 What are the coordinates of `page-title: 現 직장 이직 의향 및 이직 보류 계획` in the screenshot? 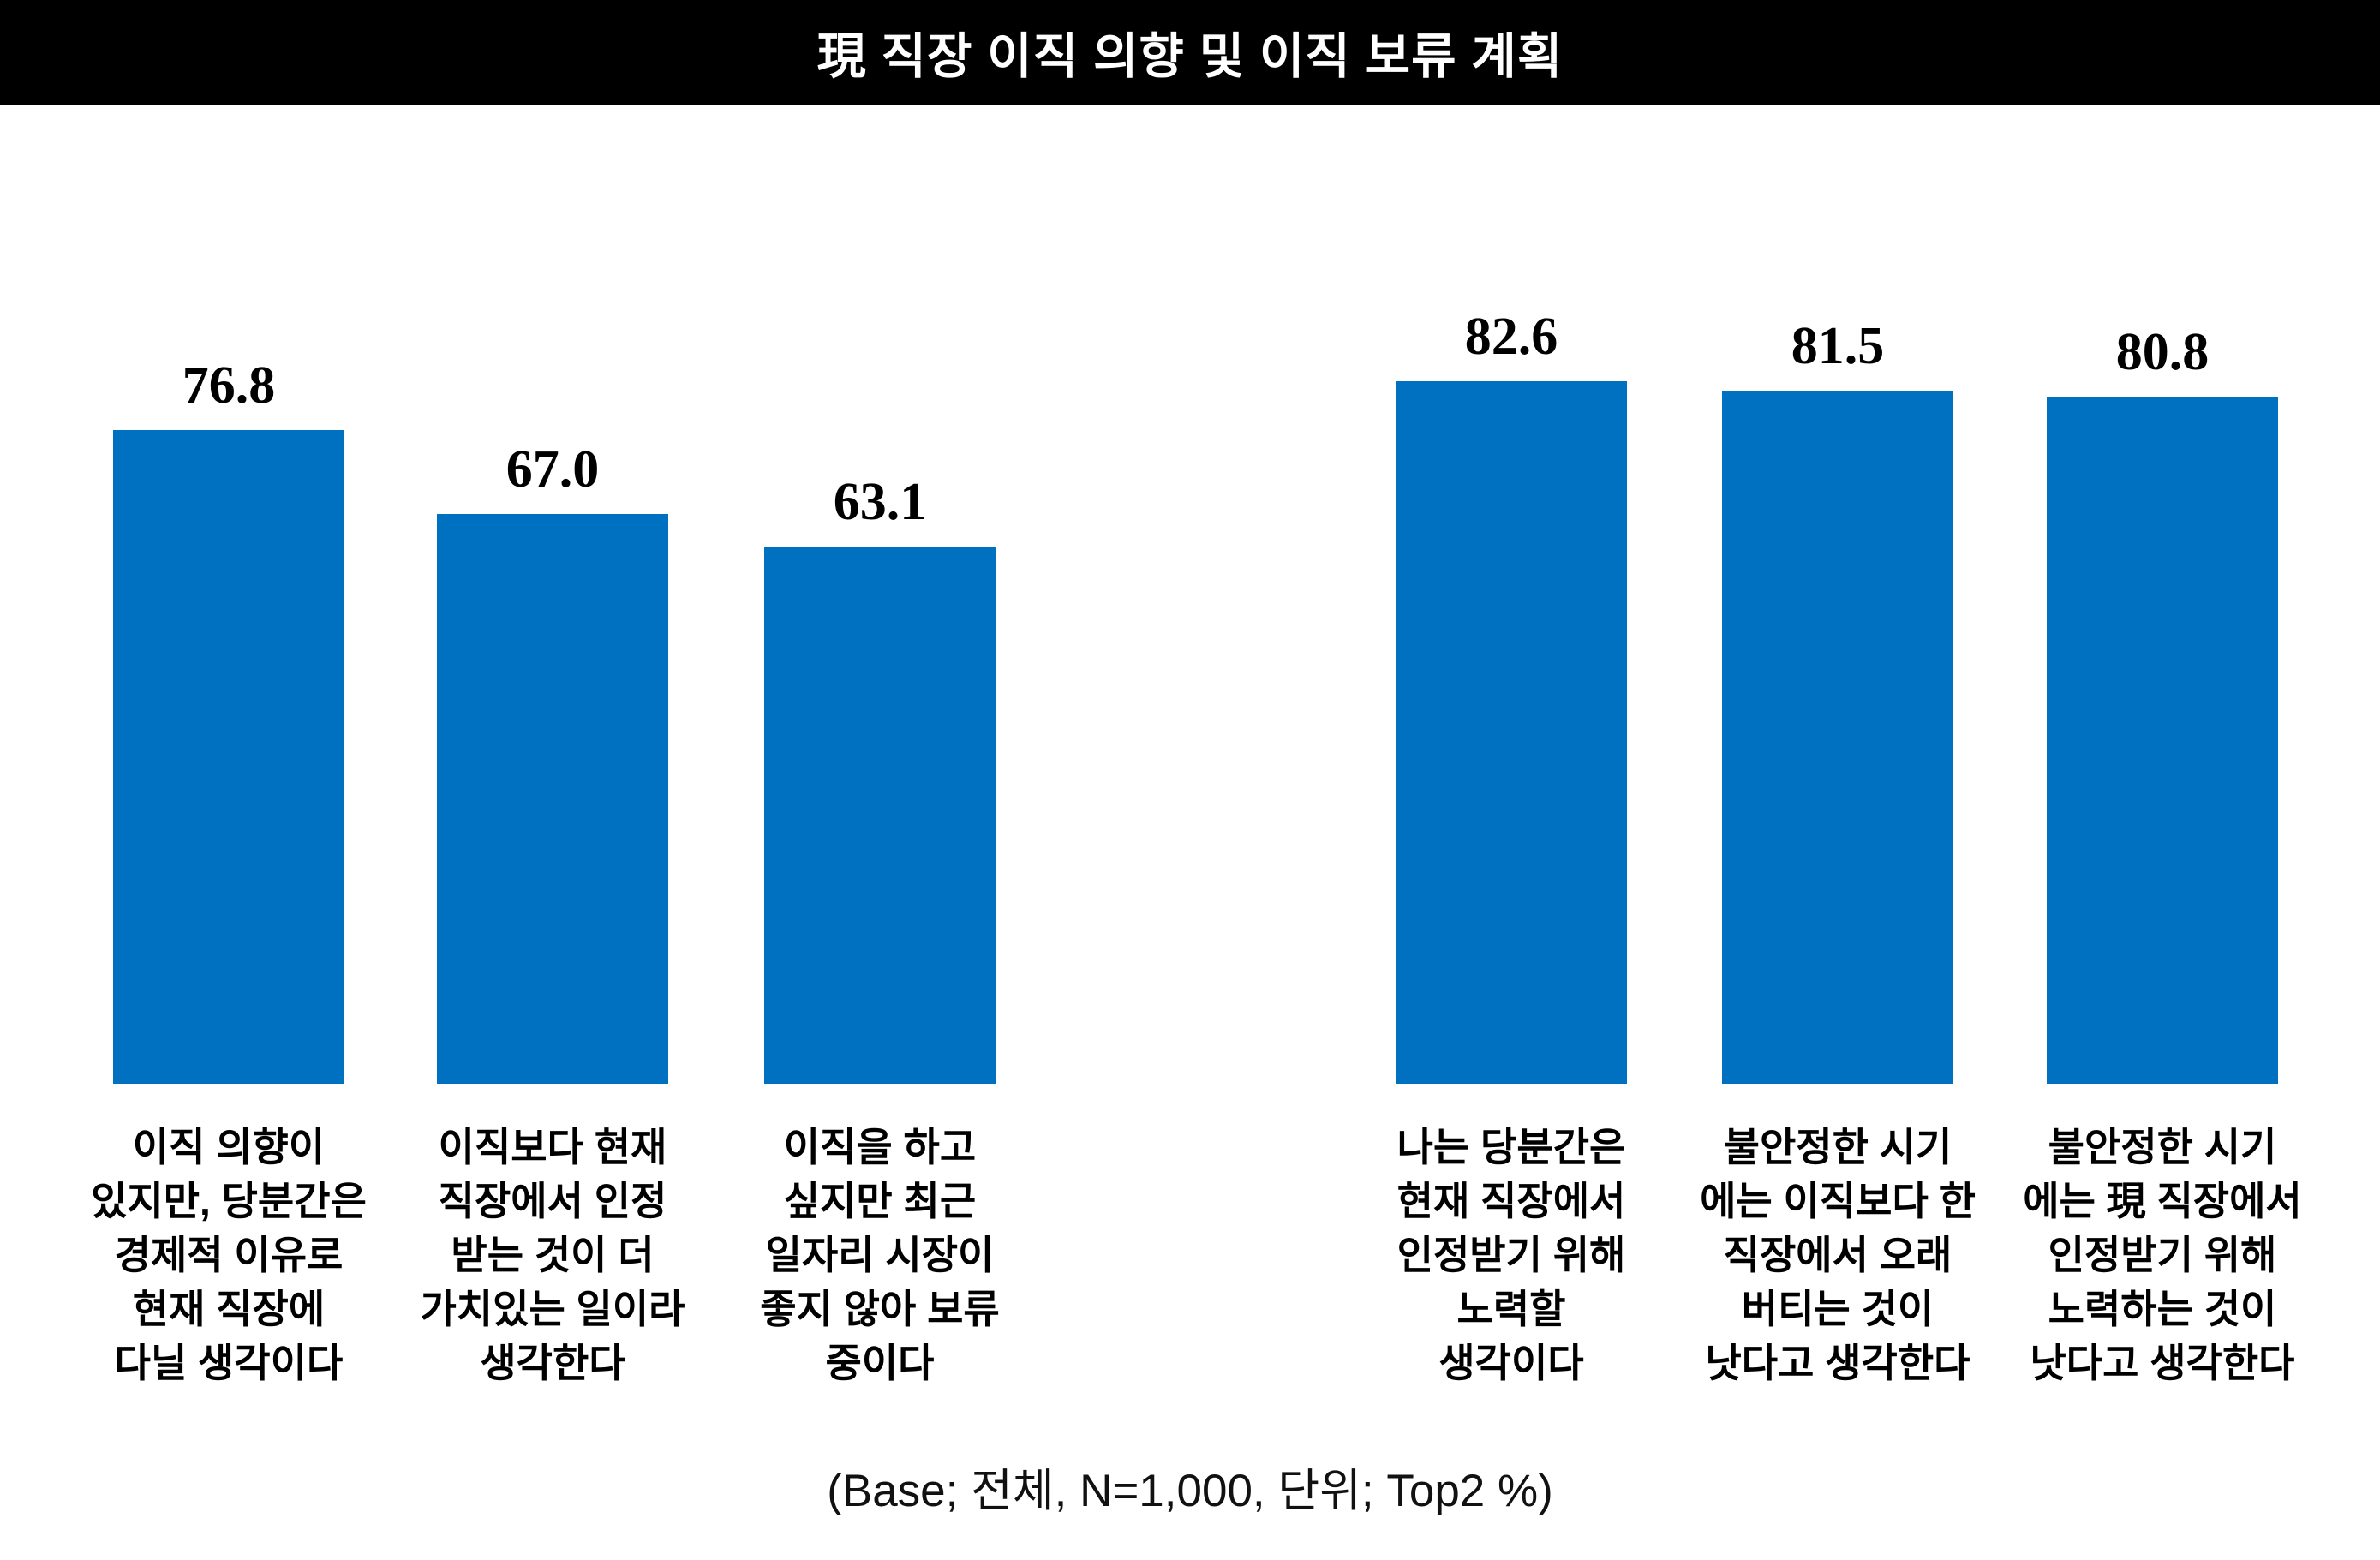 It's located at (1190, 56).